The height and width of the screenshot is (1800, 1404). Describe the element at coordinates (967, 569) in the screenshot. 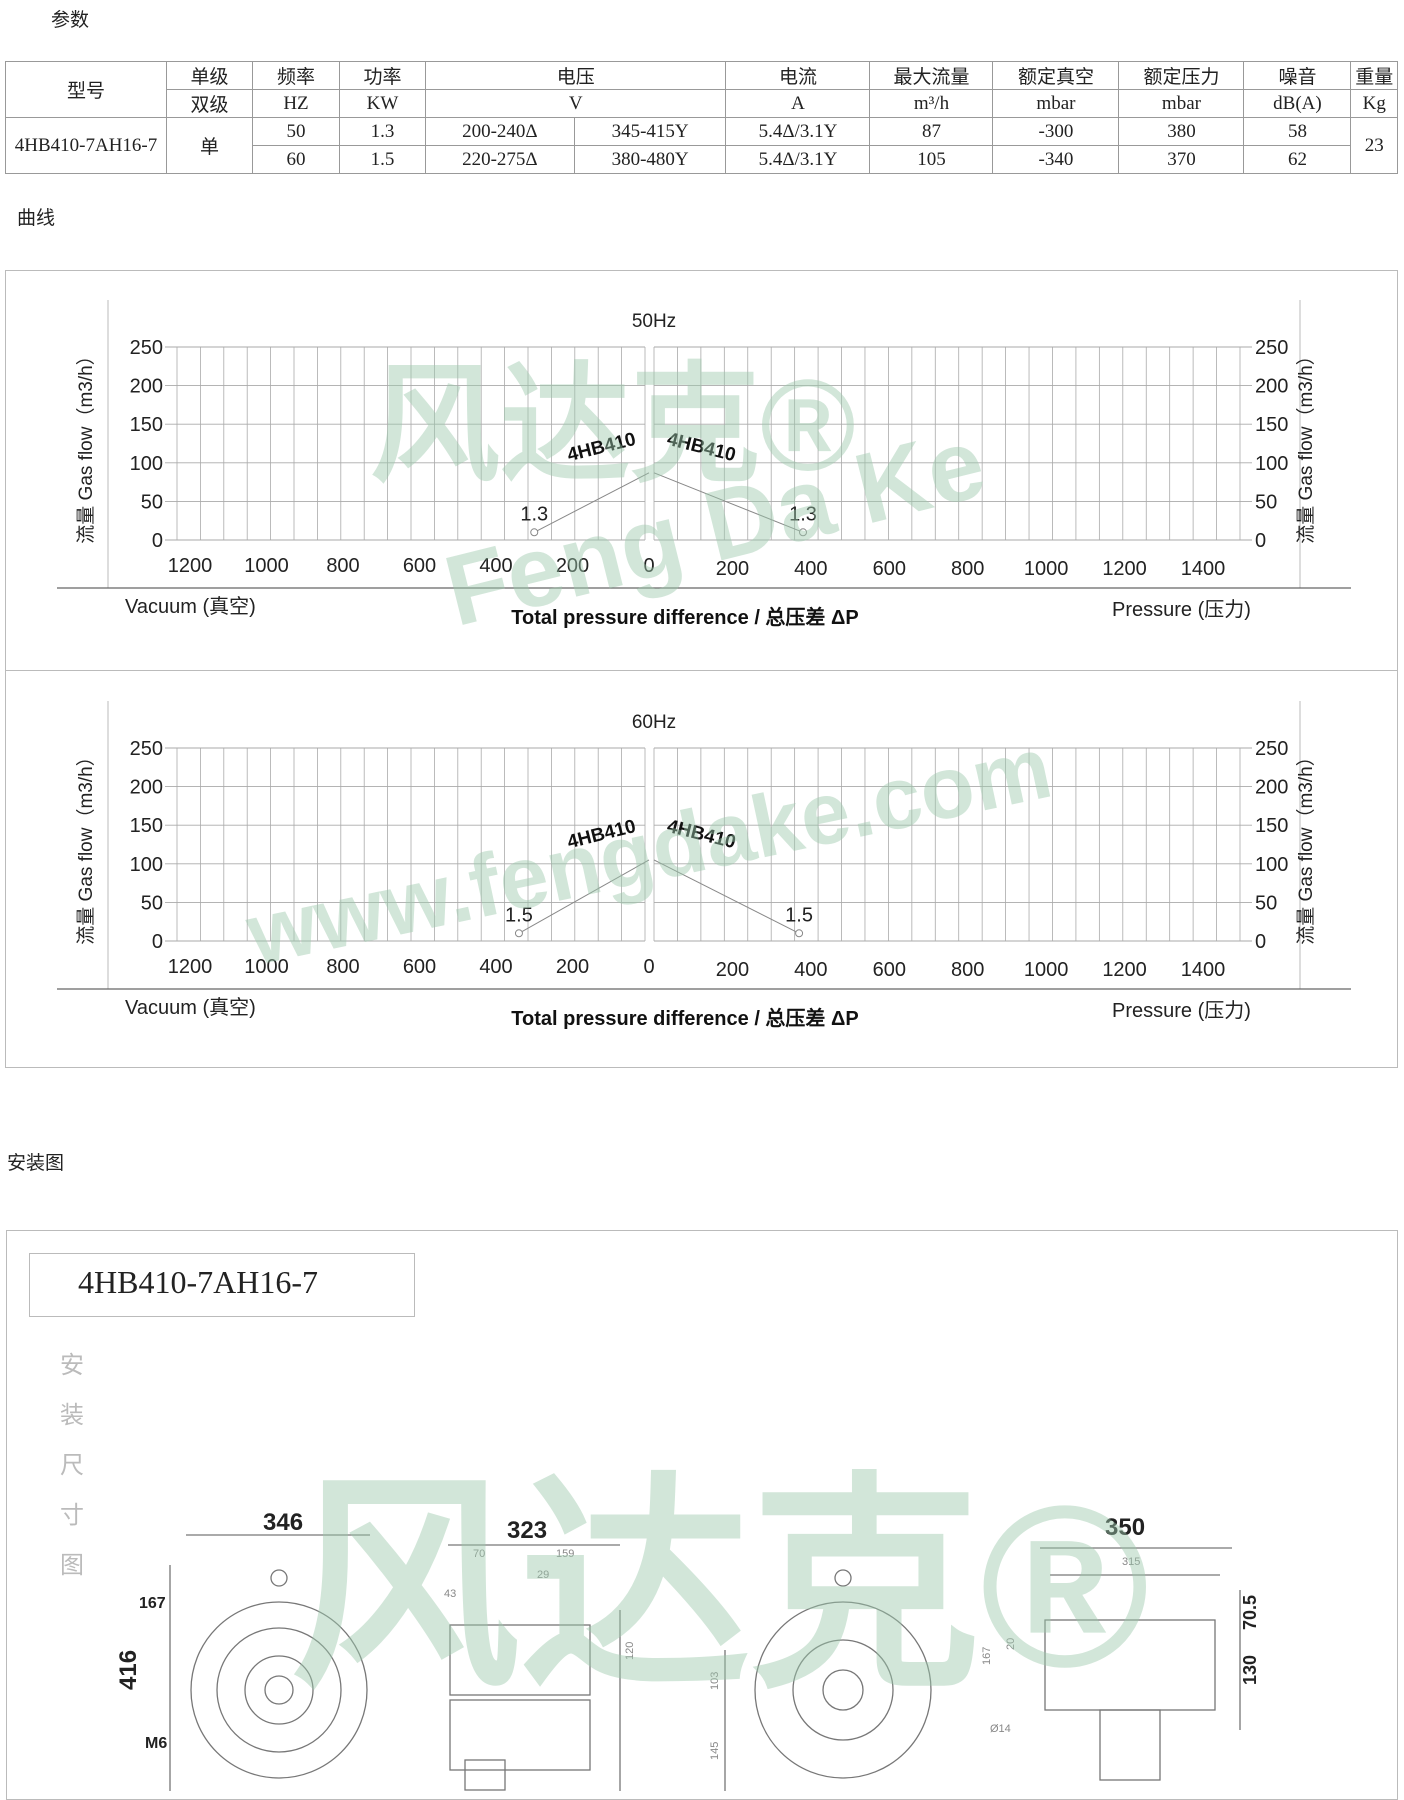

I see `x-tick-label-pressure: 800` at that location.